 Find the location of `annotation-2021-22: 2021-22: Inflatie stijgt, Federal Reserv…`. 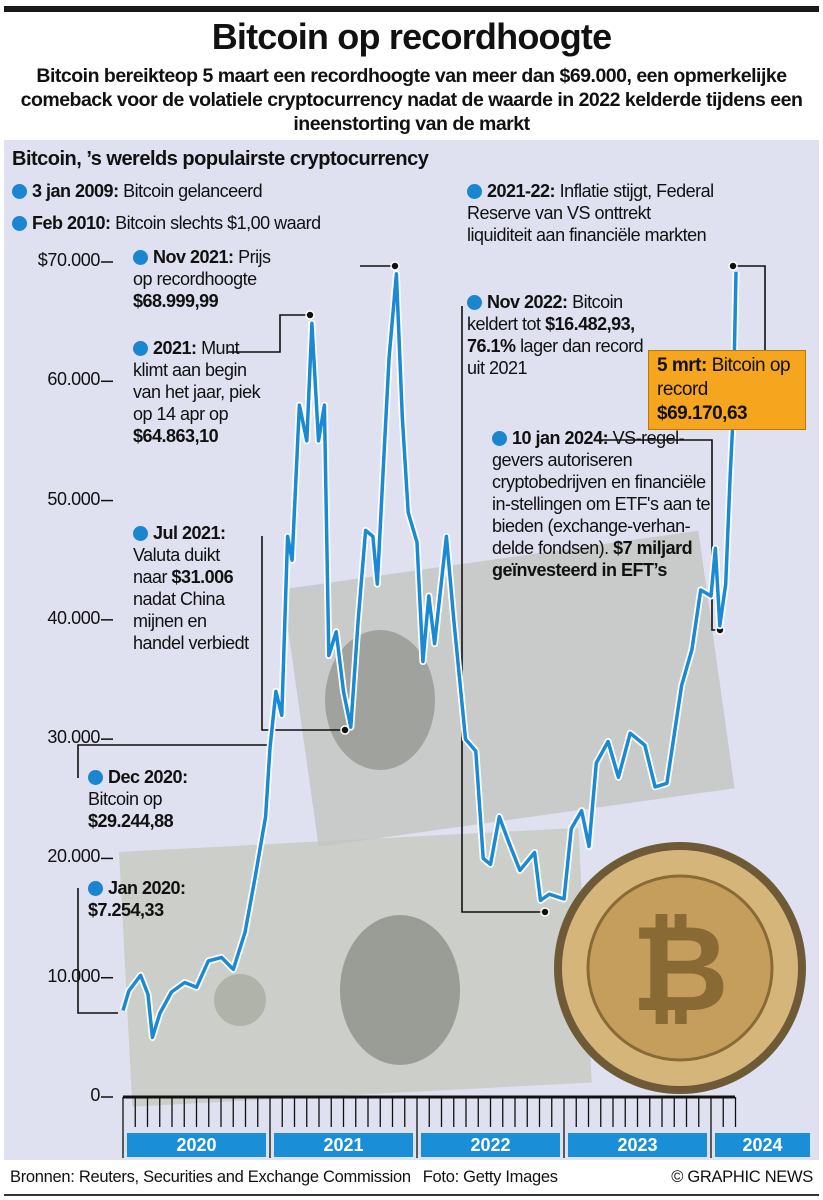

annotation-2021-22: 2021-22: Inflatie stijgt, Federal Reserv… is located at coordinates (592, 213).